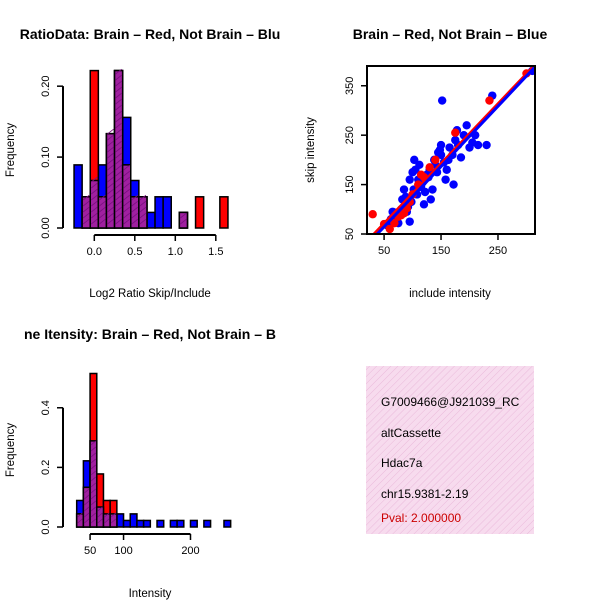  Describe the element at coordinates (150, 334) in the screenshot. I see `intensity-histogram-title: ne Itensity: Brain – Red, Not Brain – B` at that location.